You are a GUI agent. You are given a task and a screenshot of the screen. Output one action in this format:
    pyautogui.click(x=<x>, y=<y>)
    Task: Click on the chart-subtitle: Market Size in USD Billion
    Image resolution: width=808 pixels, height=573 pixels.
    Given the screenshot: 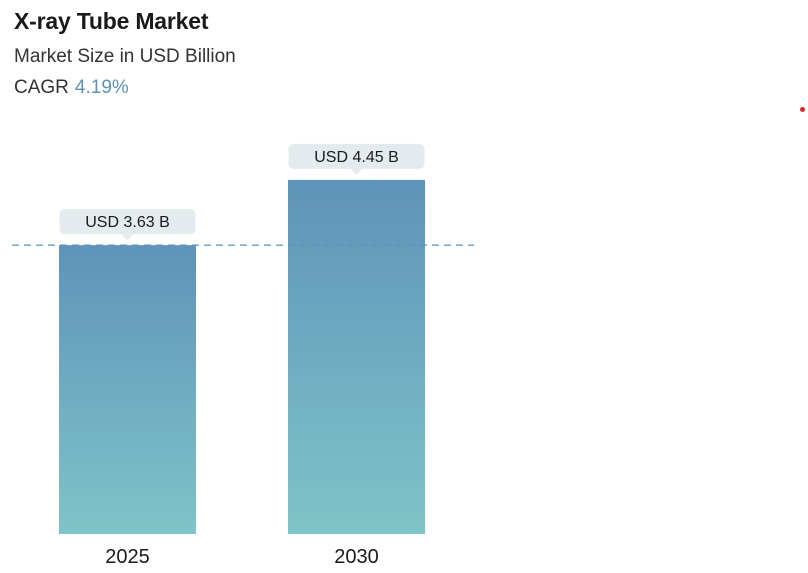 What is the action you would take?
    pyautogui.click(x=125, y=56)
    